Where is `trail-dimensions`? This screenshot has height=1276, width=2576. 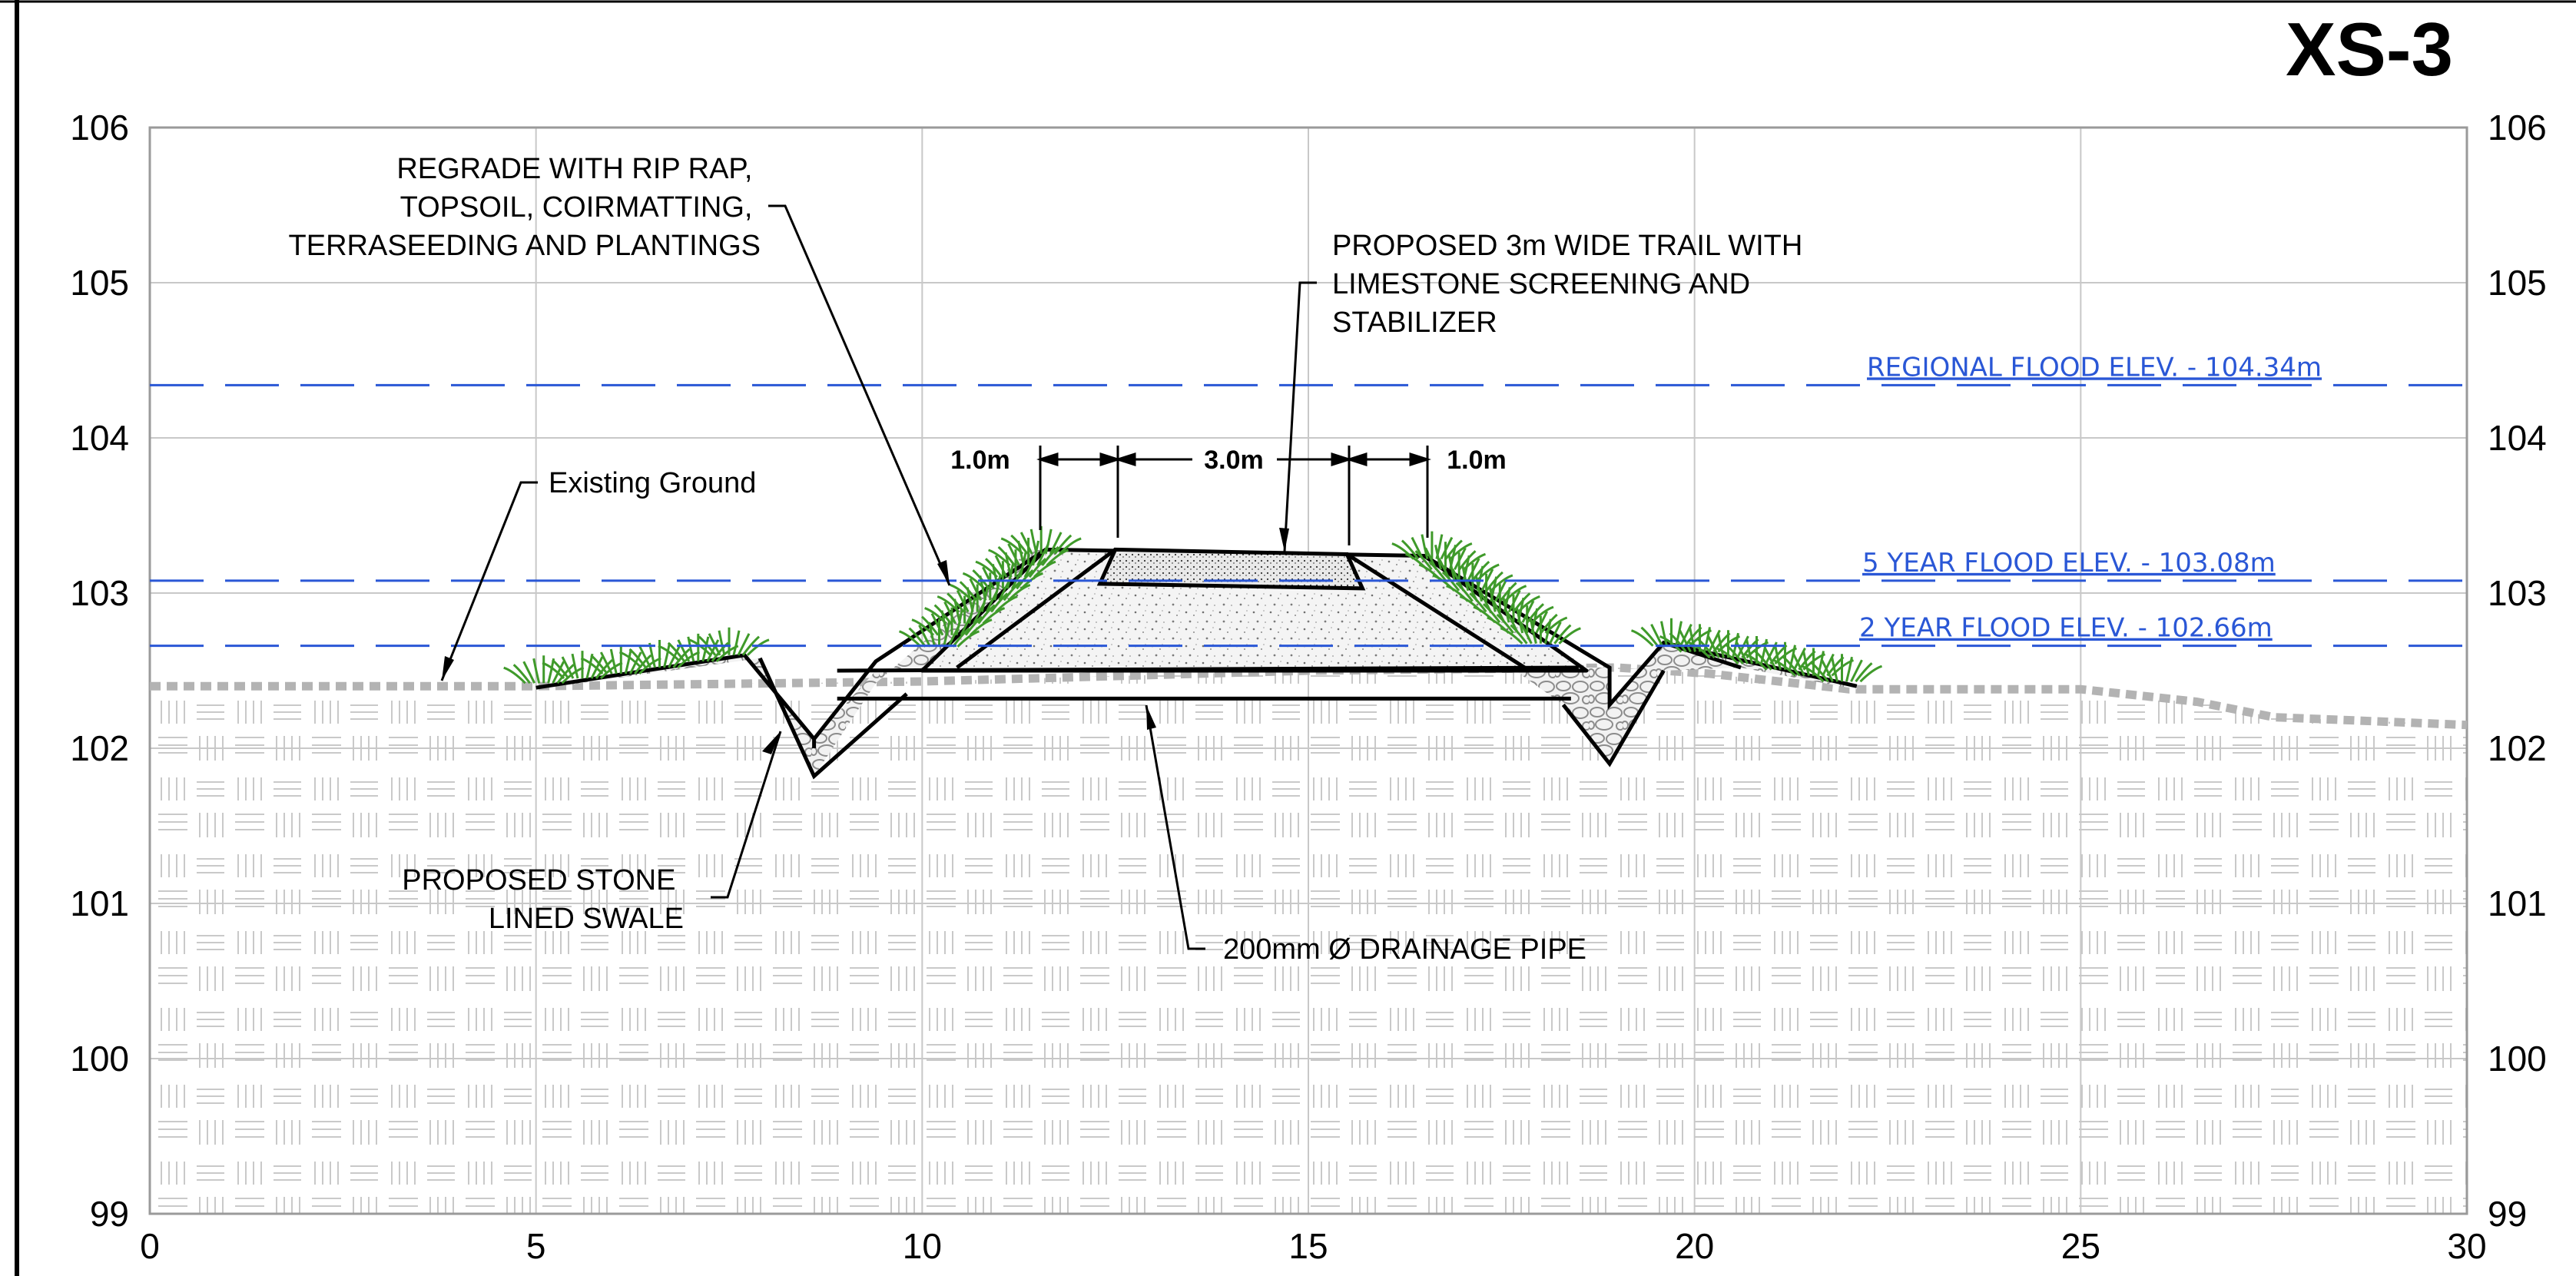 trail-dimensions is located at coordinates (1233, 495).